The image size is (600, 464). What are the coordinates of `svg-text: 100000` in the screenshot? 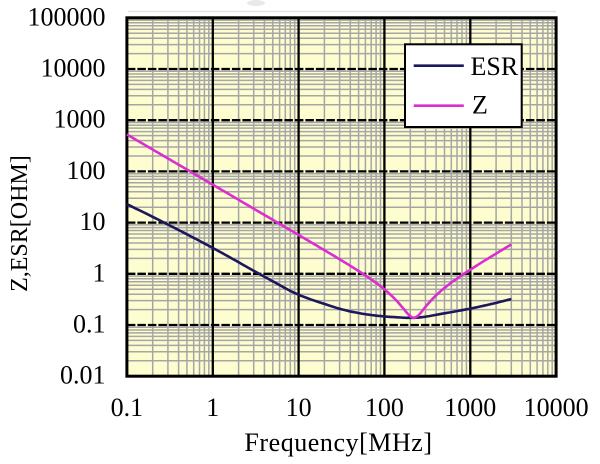 It's located at (67, 16).